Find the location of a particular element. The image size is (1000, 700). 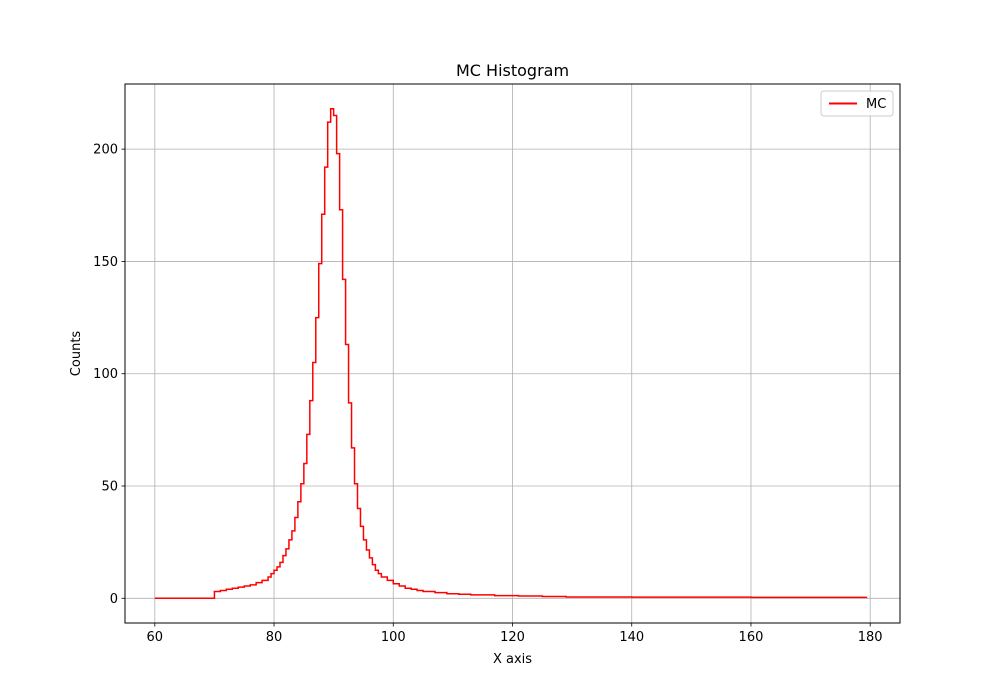

x-tick-label: 180 is located at coordinates (870, 637).